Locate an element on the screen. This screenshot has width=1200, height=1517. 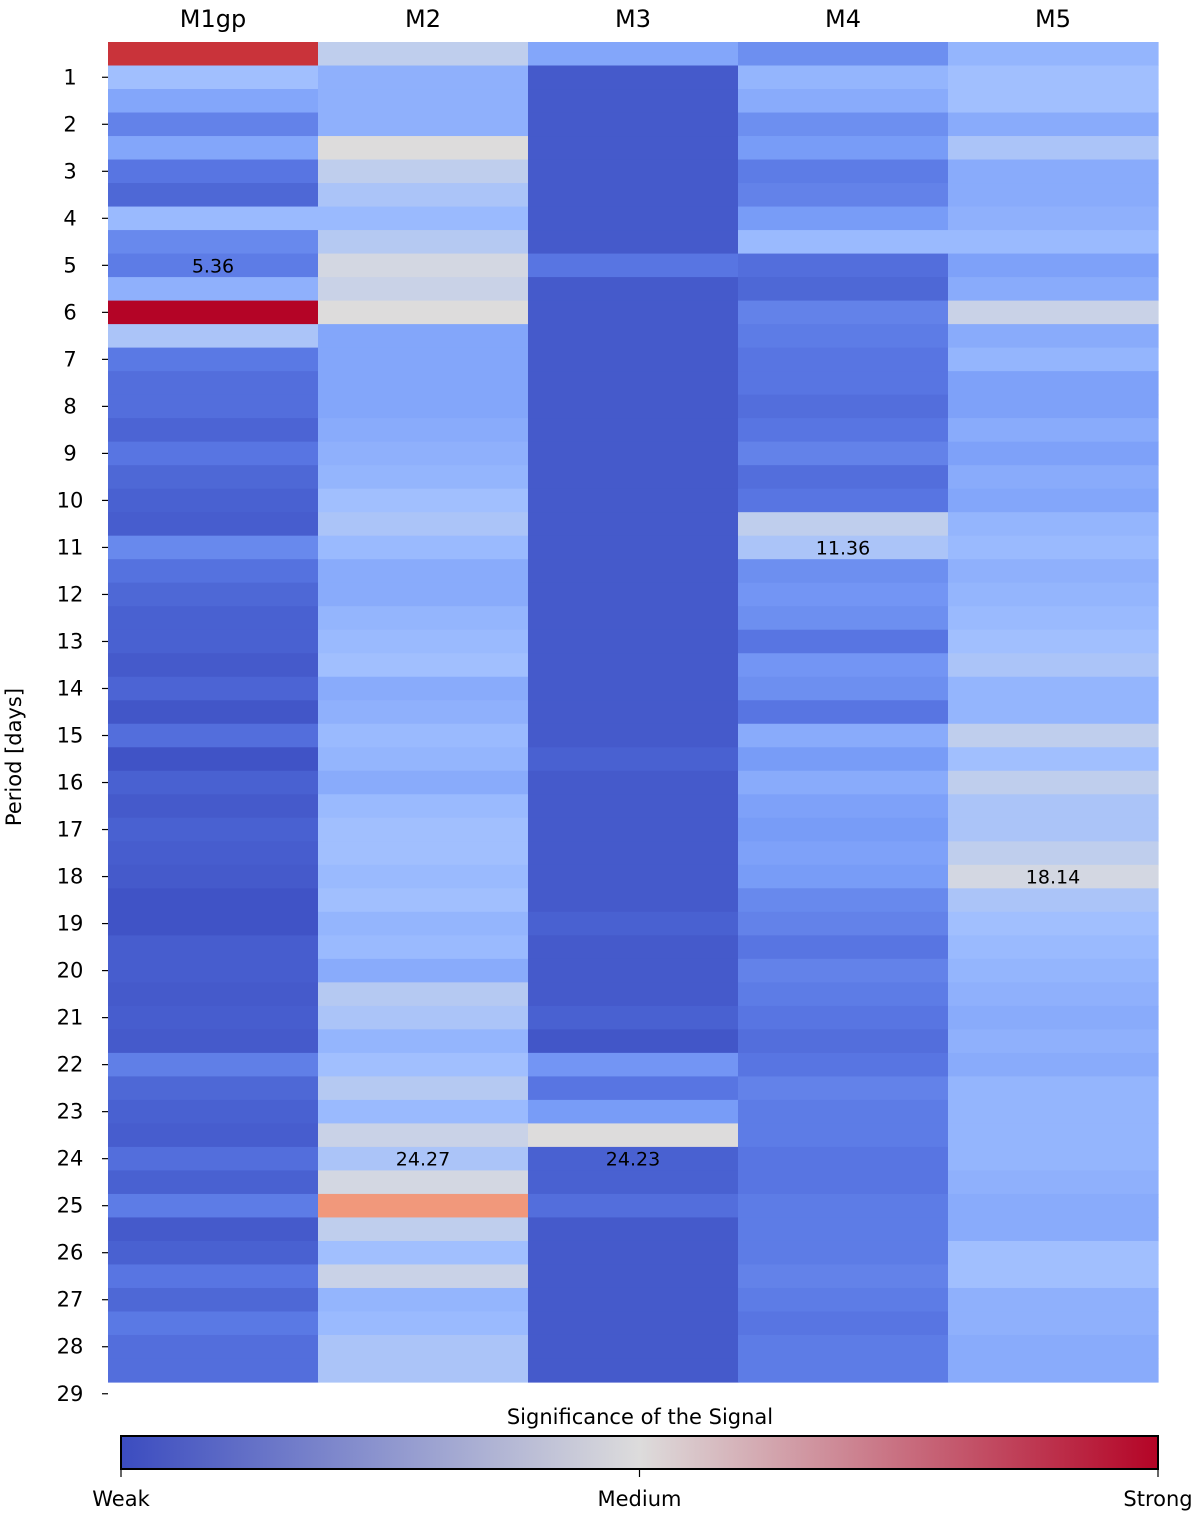
y-tick-label: 6 is located at coordinates (69, 312).